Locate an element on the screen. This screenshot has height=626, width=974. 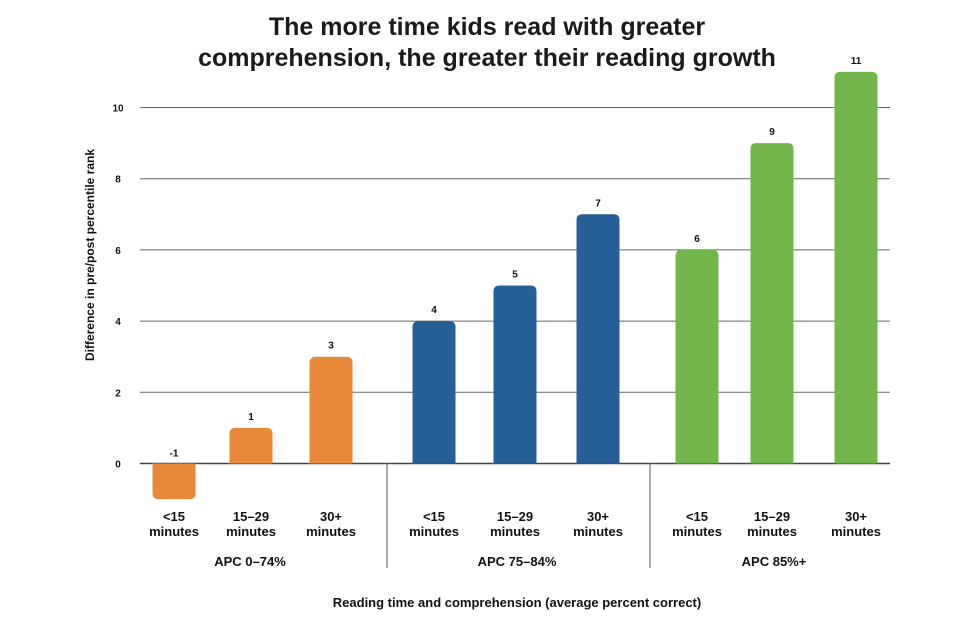
bar-value-label: 11 is located at coordinates (856, 61).